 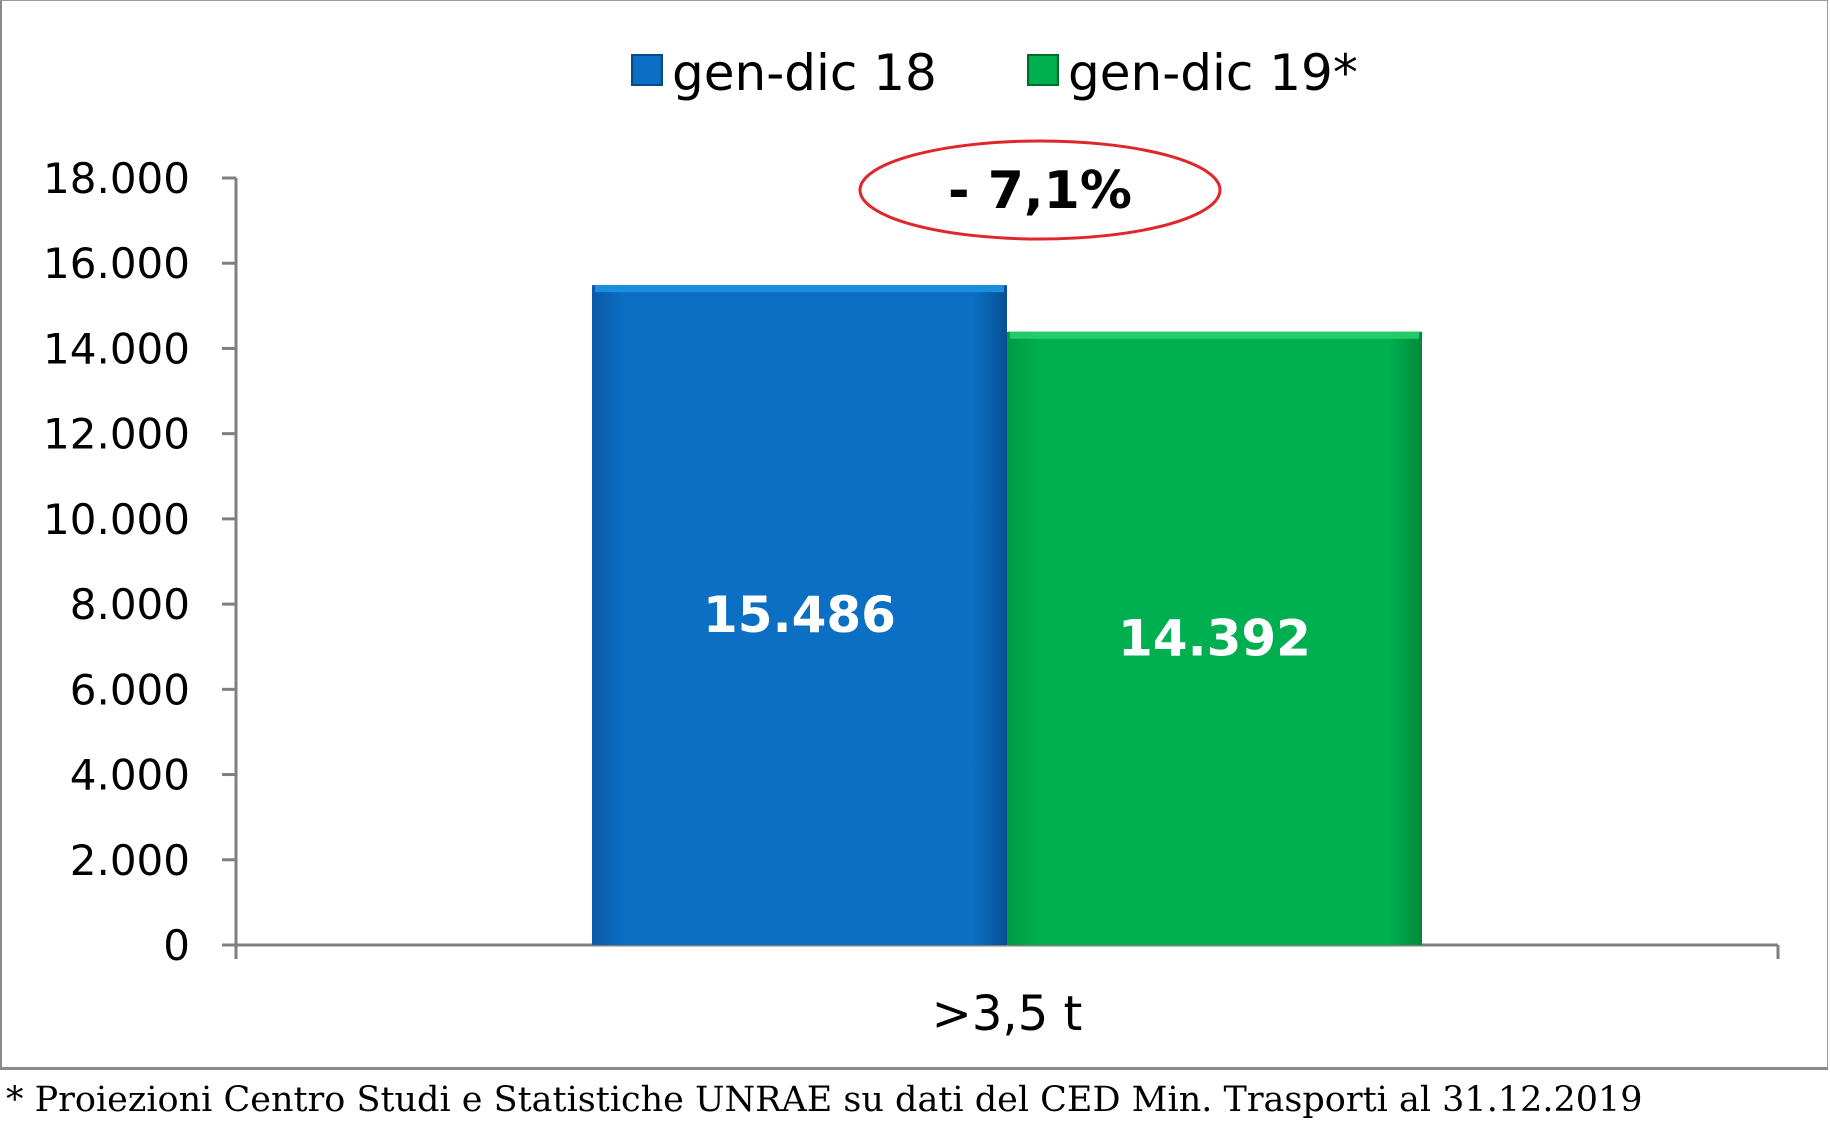 What do you see at coordinates (994, 73) in the screenshot?
I see `legend: gen-dic 18 gen-dic 19*` at bounding box center [994, 73].